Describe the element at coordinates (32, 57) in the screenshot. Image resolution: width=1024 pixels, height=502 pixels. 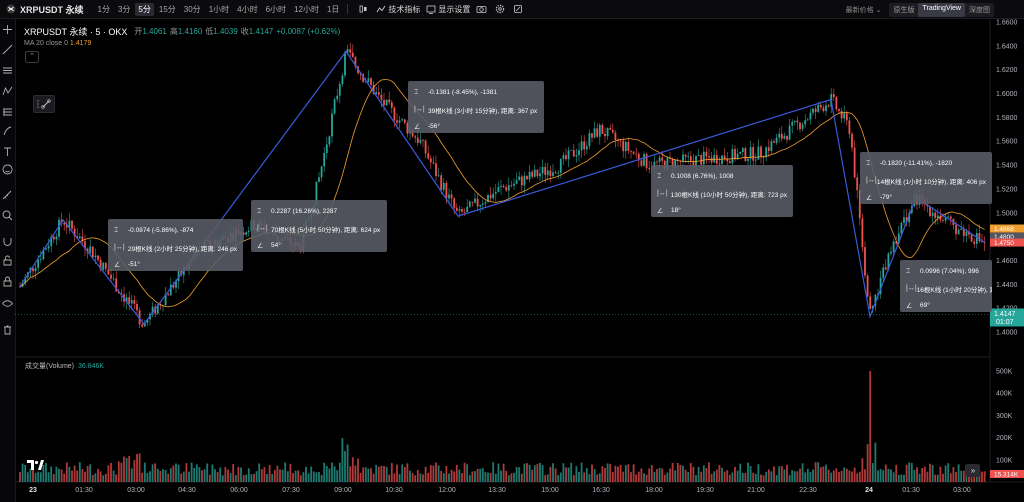
I see `legend-collapse-button: ⌃` at that location.